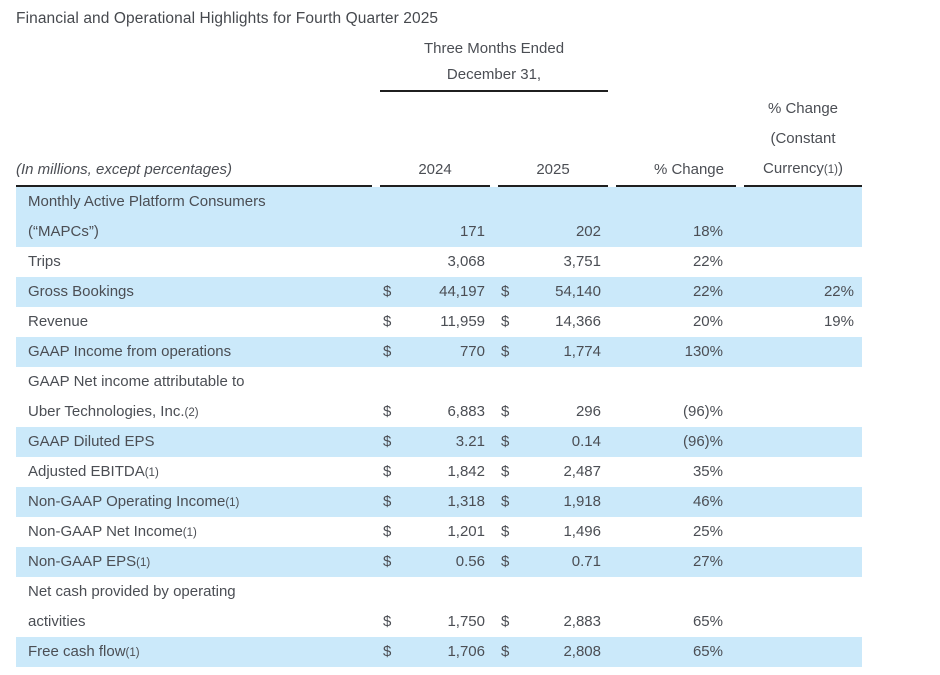  Describe the element at coordinates (439, 562) in the screenshot. I see `table-row: Non-GAAP EPS(1) $0.56 $0.71 27%` at that location.